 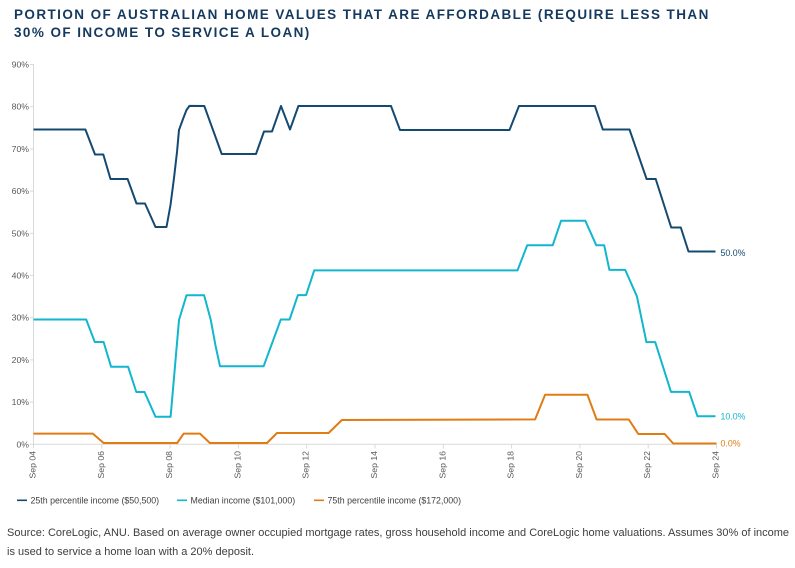 I want to click on svg-text: 40%, so click(x=21, y=276).